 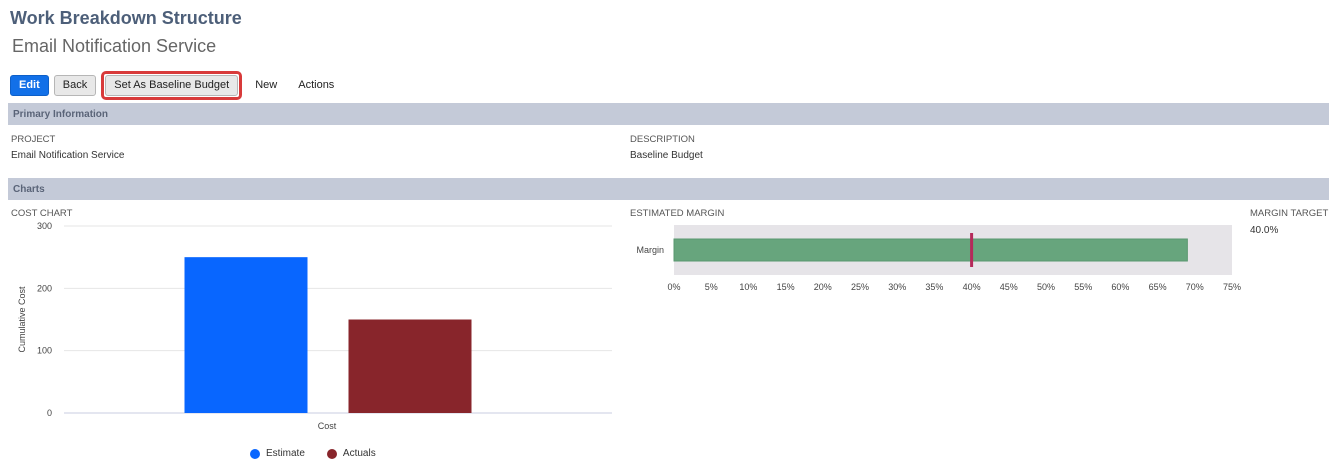 I want to click on x-tick-label: 40%, so click(x=972, y=287).